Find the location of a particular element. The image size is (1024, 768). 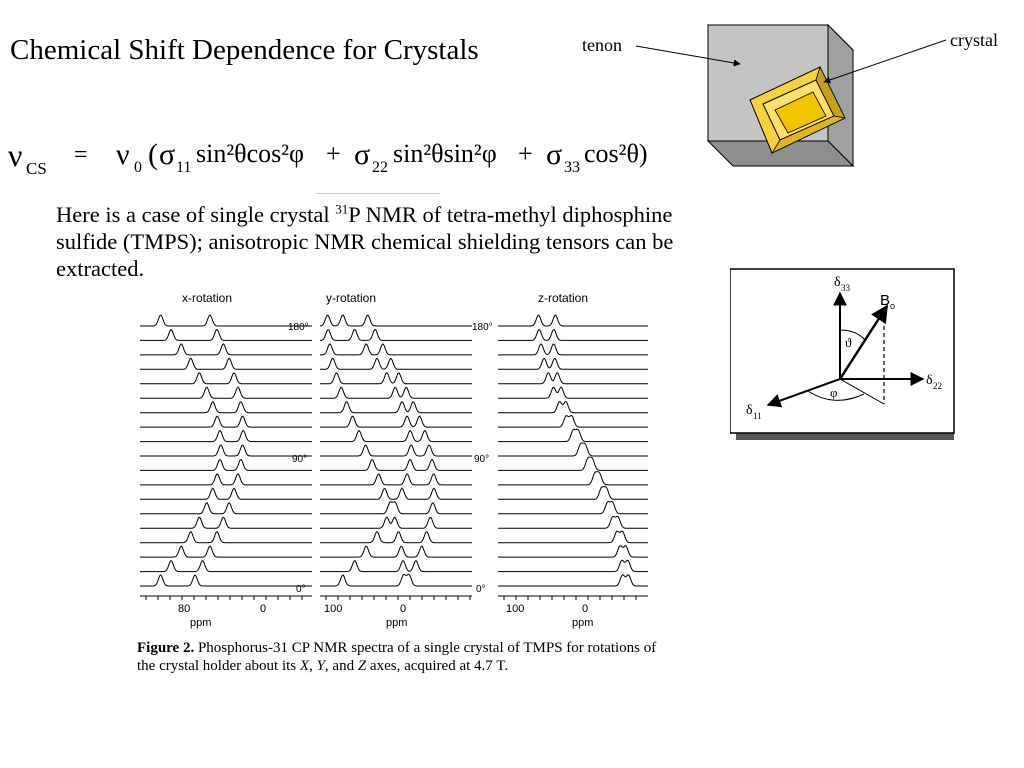

caption-axis-x: X is located at coordinates (304, 666).